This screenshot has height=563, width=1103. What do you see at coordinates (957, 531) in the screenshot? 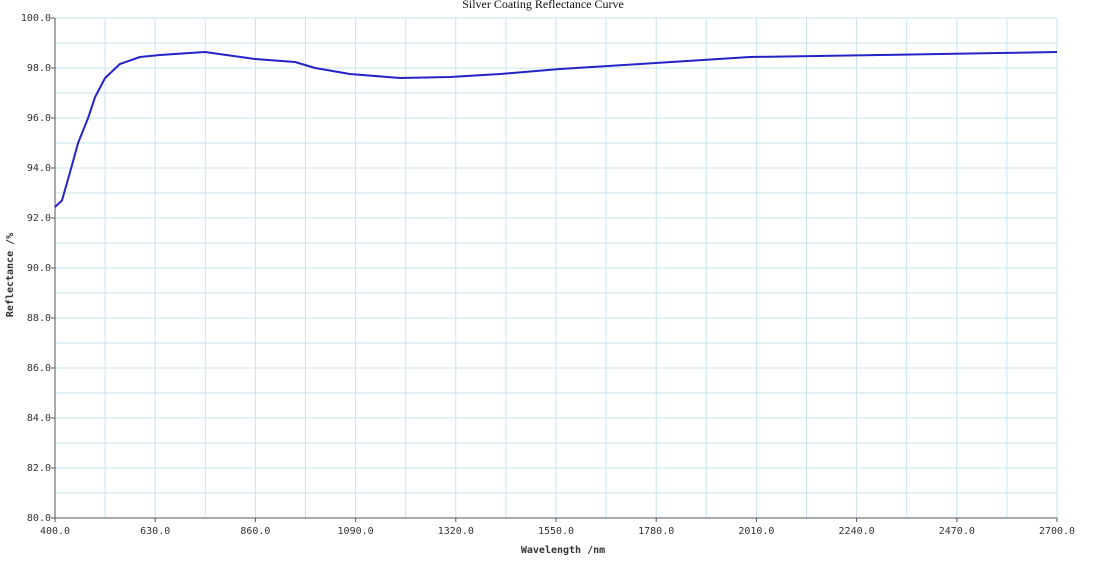
I see `x-tick-label: 2470.0` at bounding box center [957, 531].